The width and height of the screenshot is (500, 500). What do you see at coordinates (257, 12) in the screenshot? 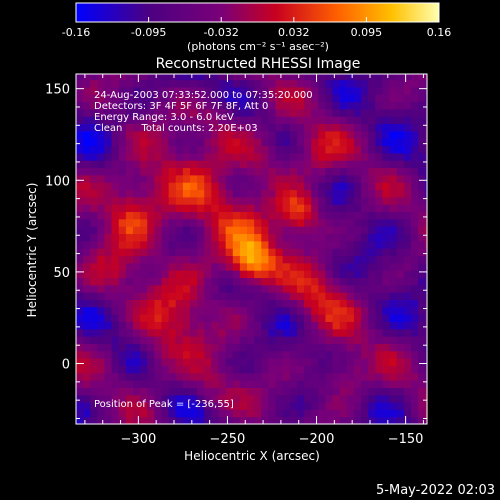
I see `colorbar-gradient` at bounding box center [257, 12].